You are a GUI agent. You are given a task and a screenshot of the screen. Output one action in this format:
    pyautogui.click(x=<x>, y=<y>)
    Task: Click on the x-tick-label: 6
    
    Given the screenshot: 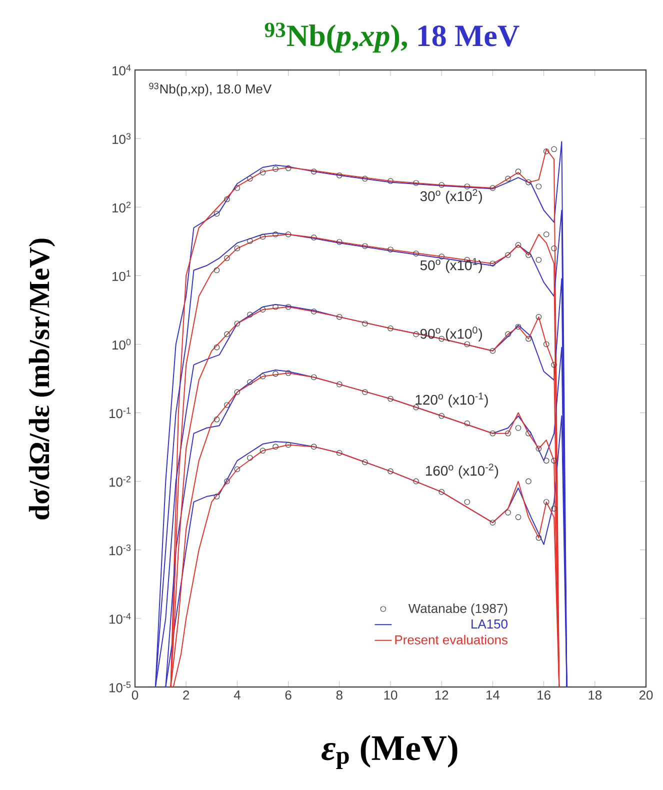 What is the action you would take?
    pyautogui.click(x=288, y=695)
    